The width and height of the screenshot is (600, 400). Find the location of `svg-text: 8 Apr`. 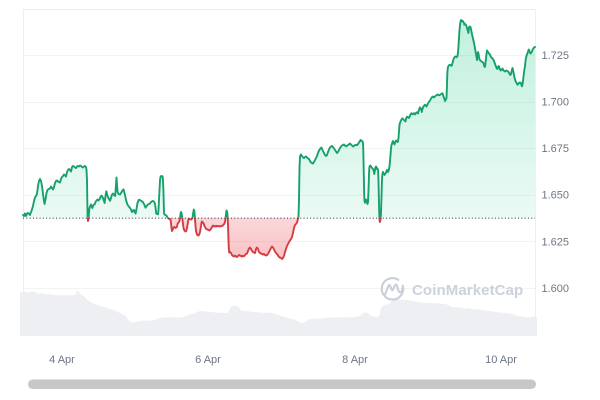

svg-text: 8 Apr is located at coordinates (355, 360).